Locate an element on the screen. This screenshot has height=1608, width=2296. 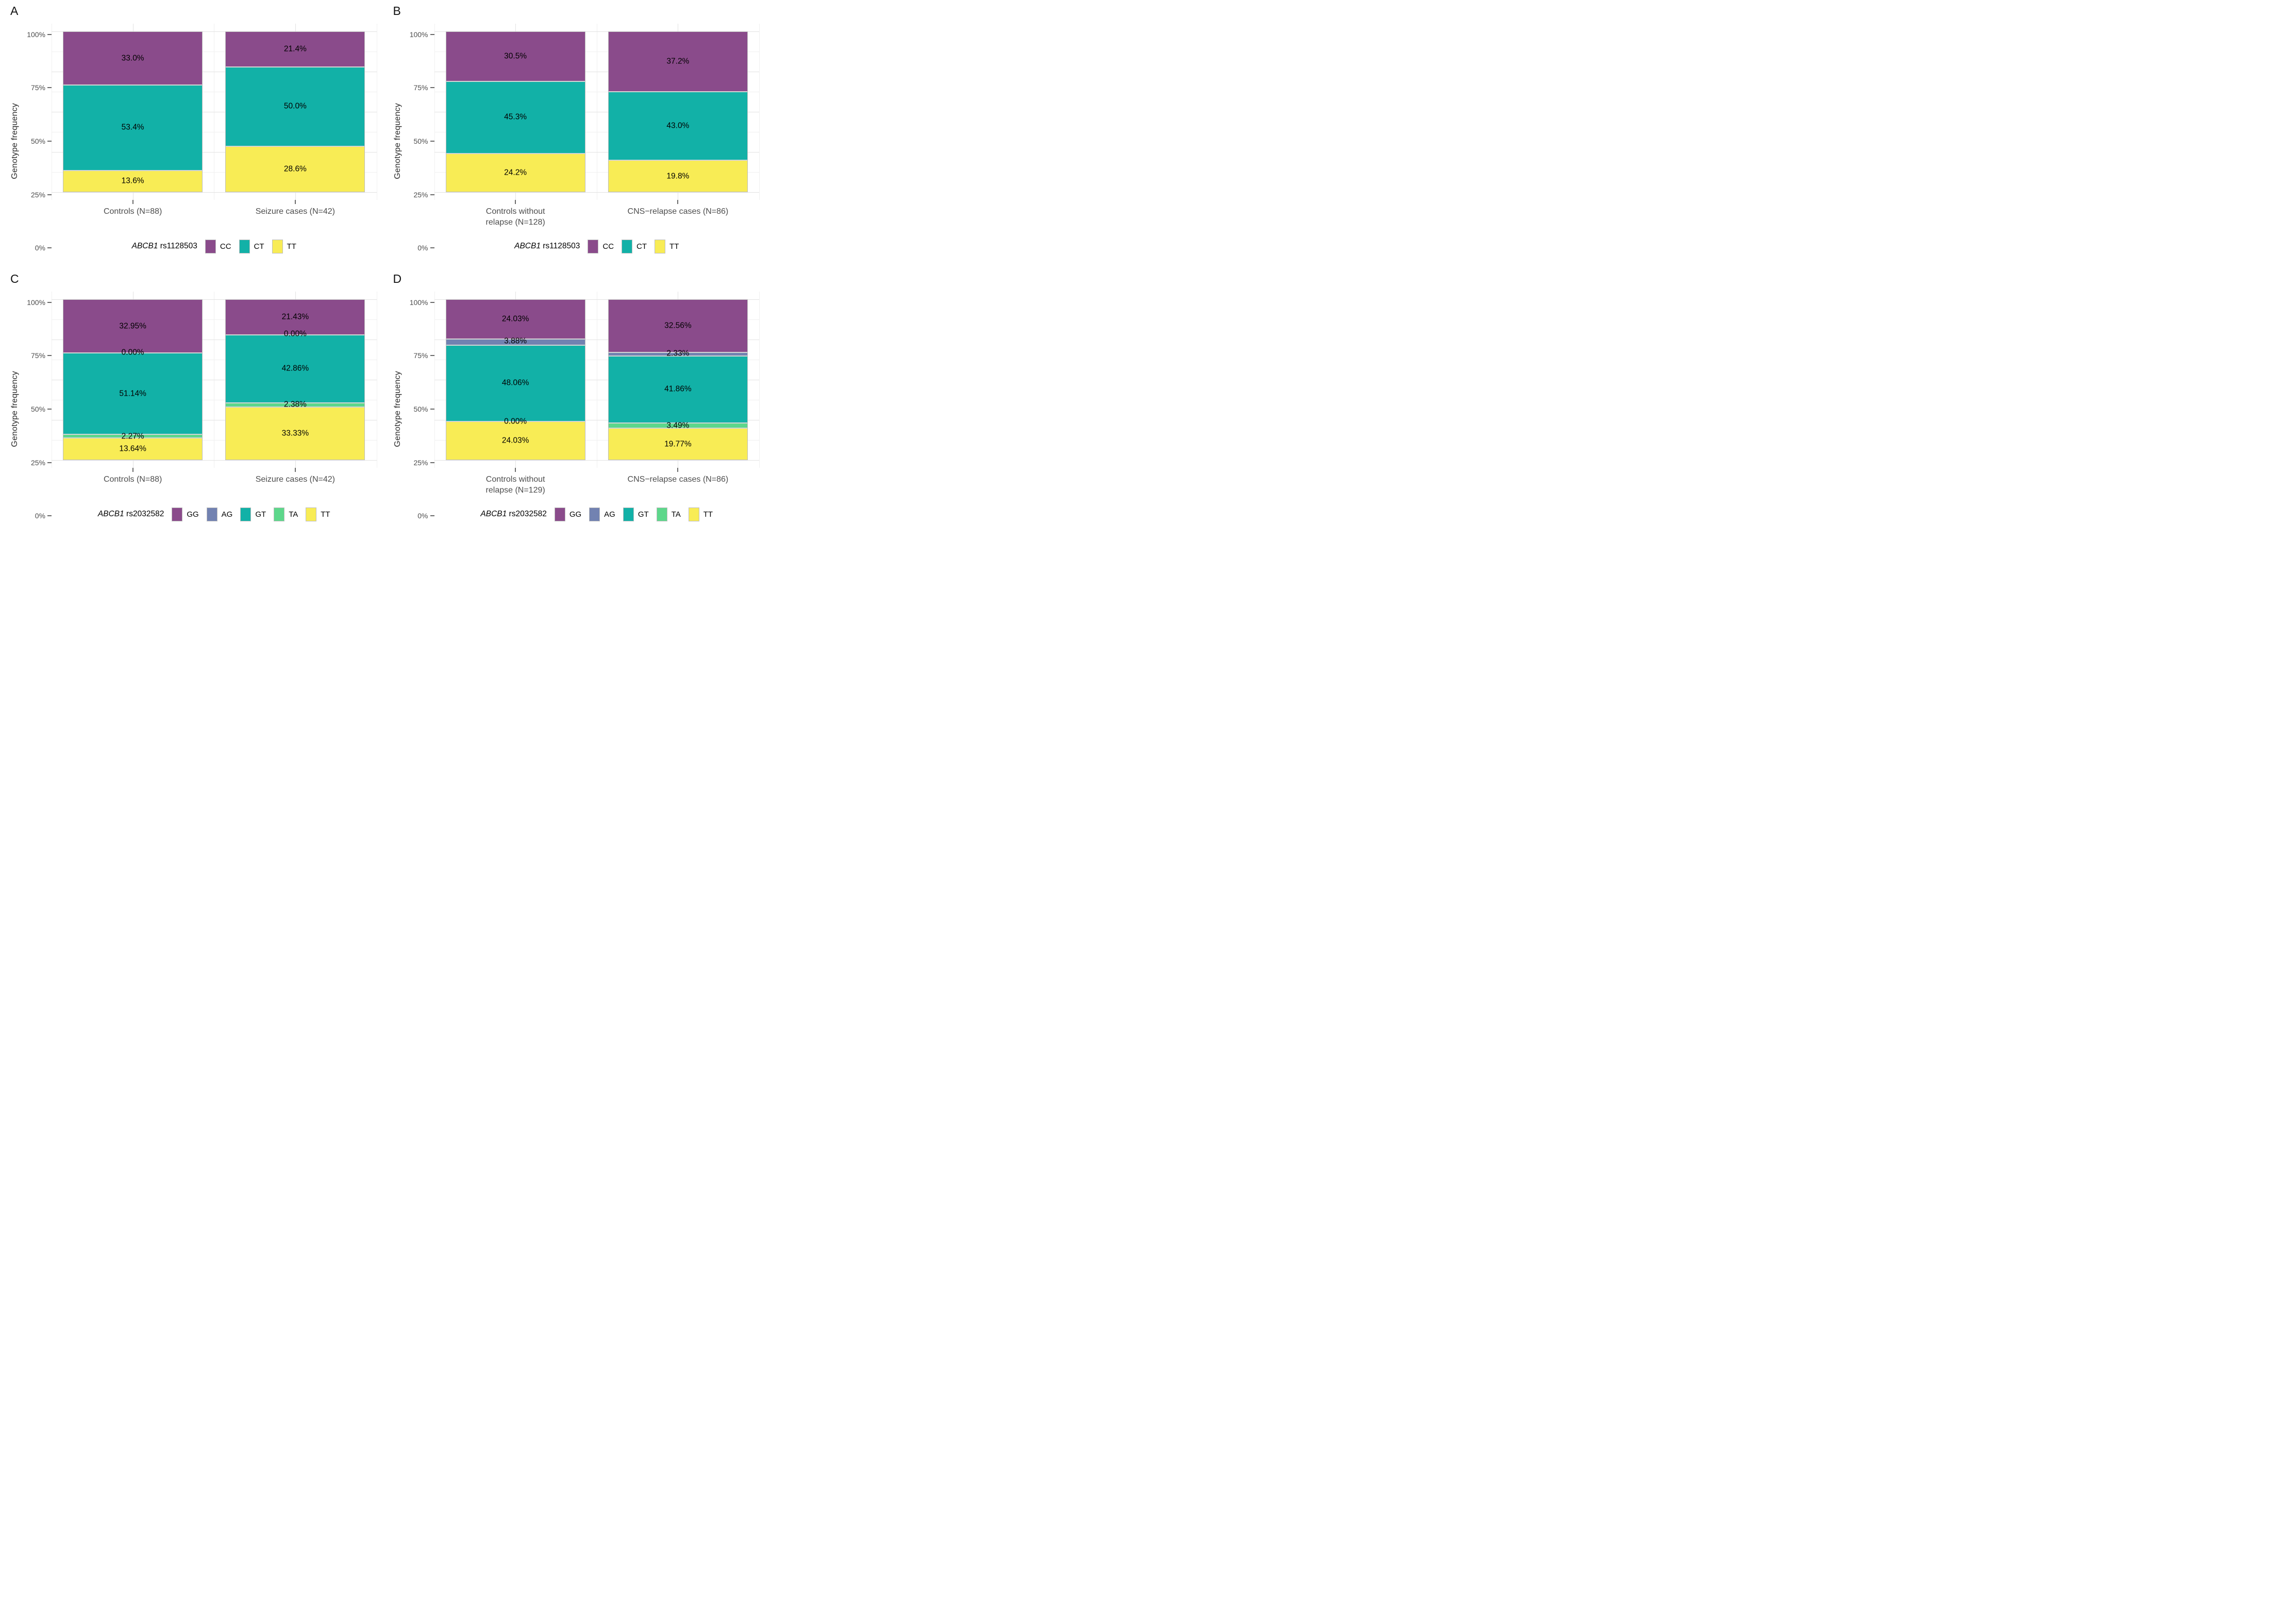
legend-swatch-TT is located at coordinates (277, 246).